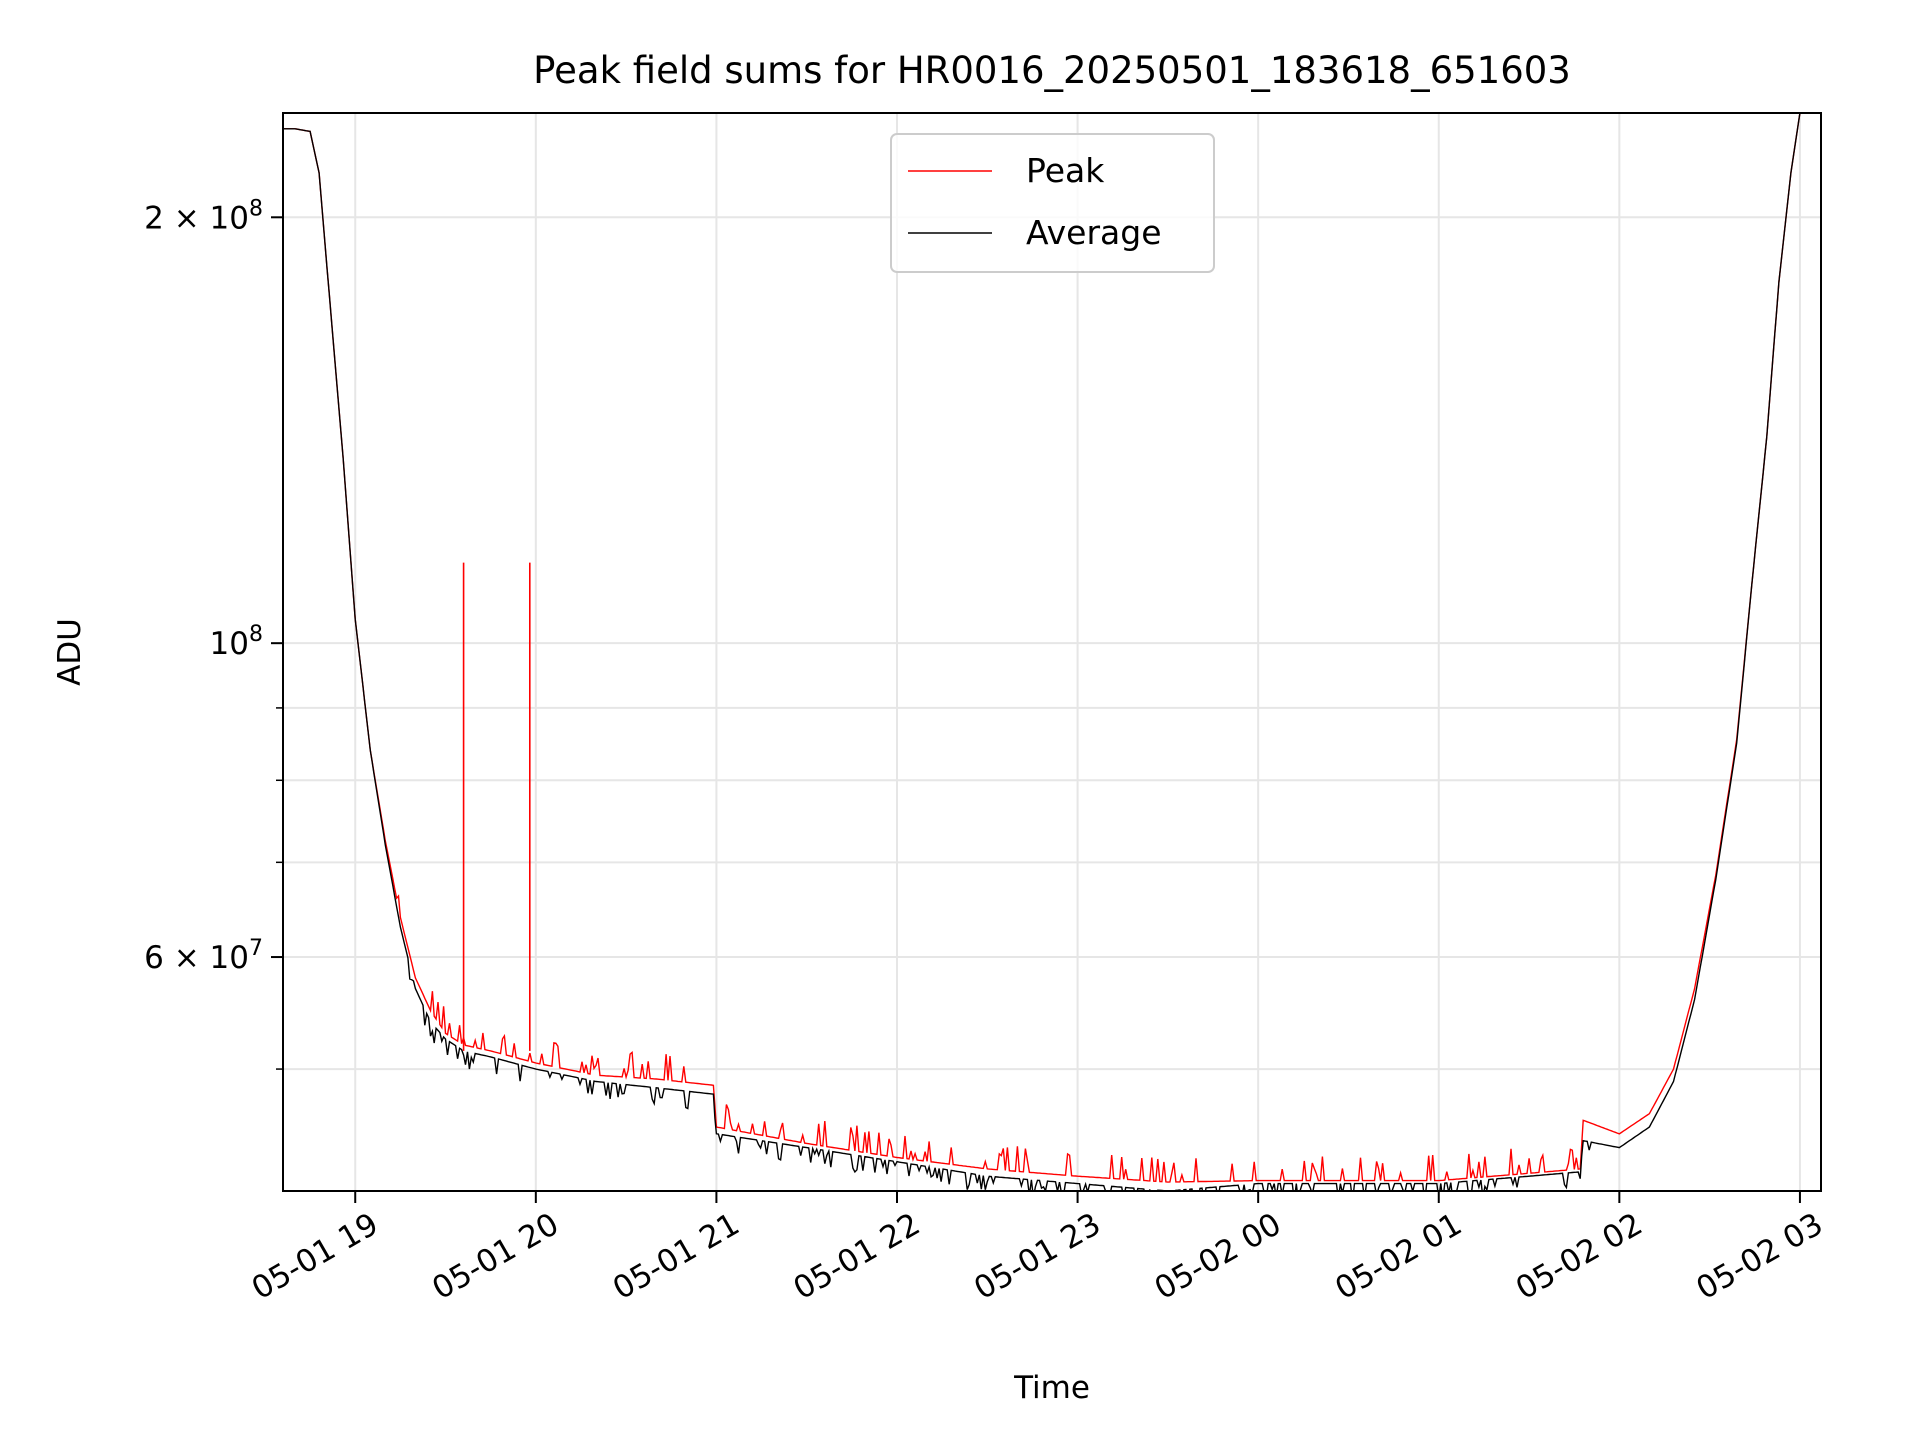 The height and width of the screenshot is (1440, 1920). What do you see at coordinates (203, 216) in the screenshot?
I see `y-tick-label: 2 × 108` at bounding box center [203, 216].